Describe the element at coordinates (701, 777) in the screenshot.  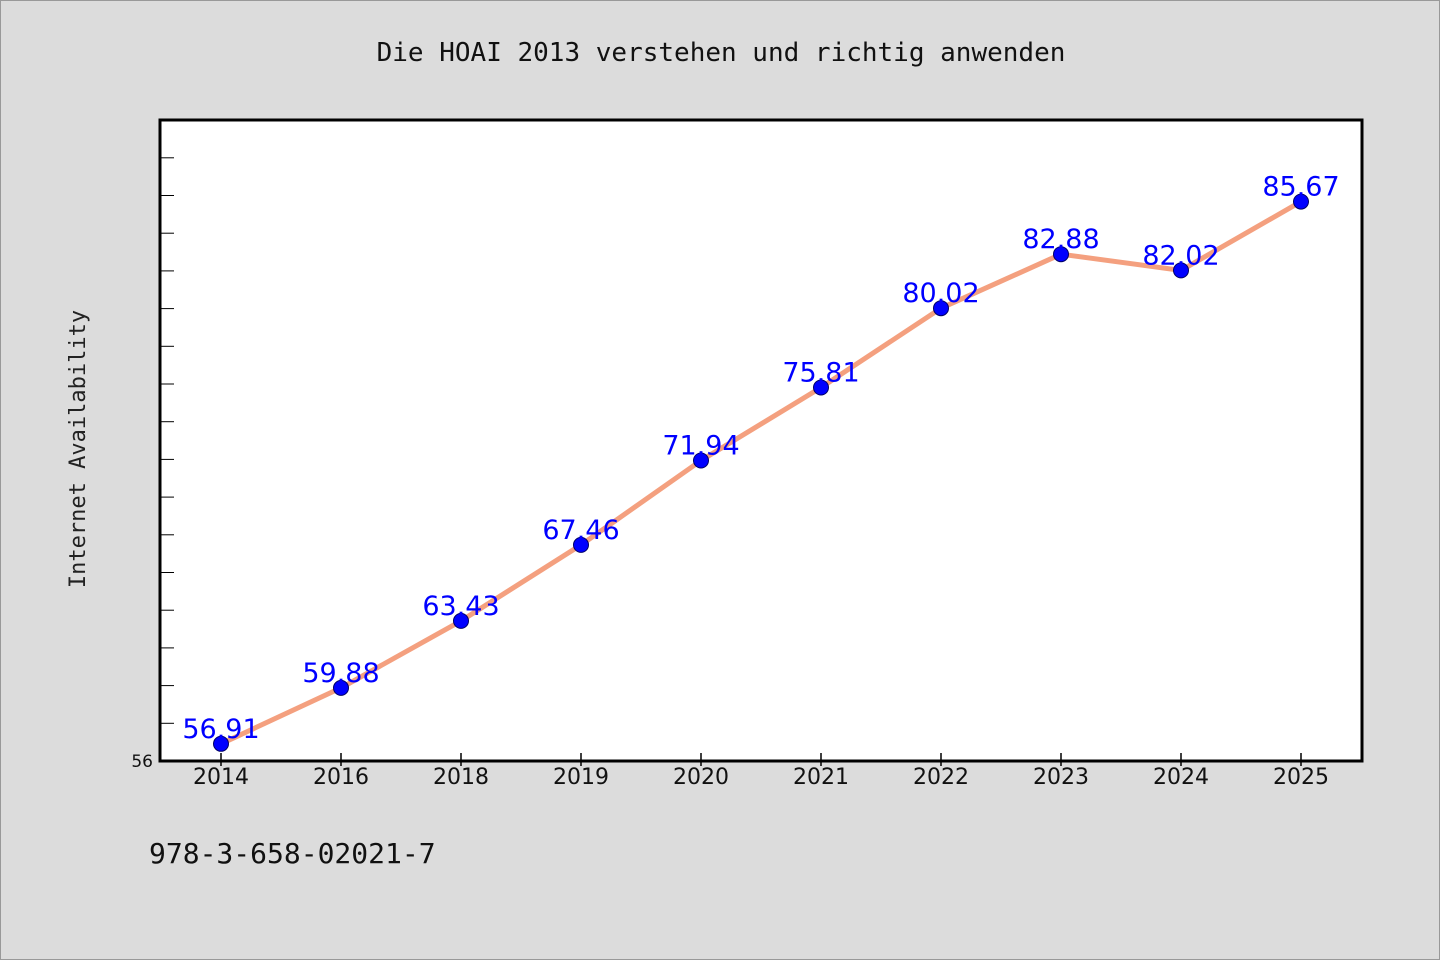
I see `x-tick-label: 2020` at that location.